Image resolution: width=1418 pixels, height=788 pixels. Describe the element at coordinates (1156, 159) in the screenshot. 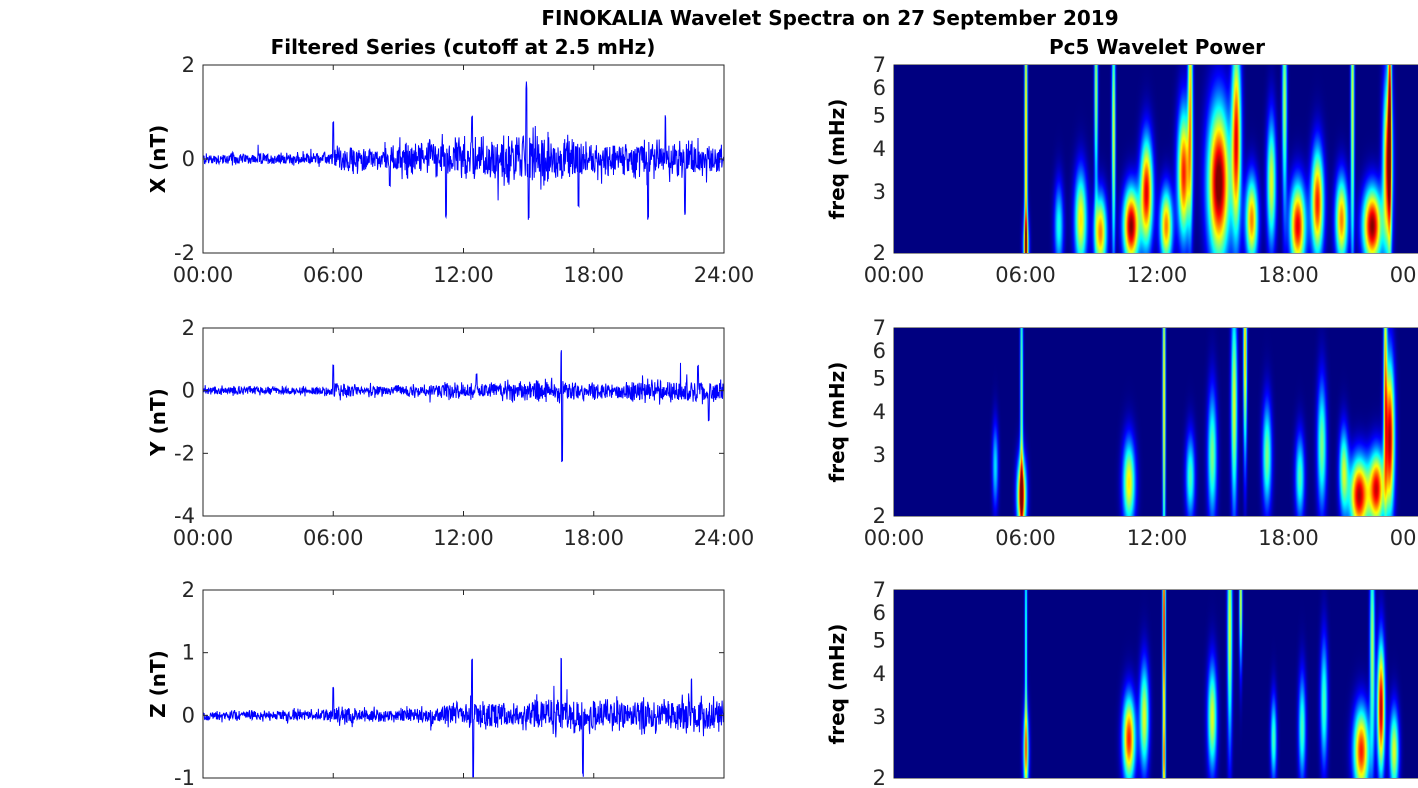

I see `wavelet-power-image-x` at that location.